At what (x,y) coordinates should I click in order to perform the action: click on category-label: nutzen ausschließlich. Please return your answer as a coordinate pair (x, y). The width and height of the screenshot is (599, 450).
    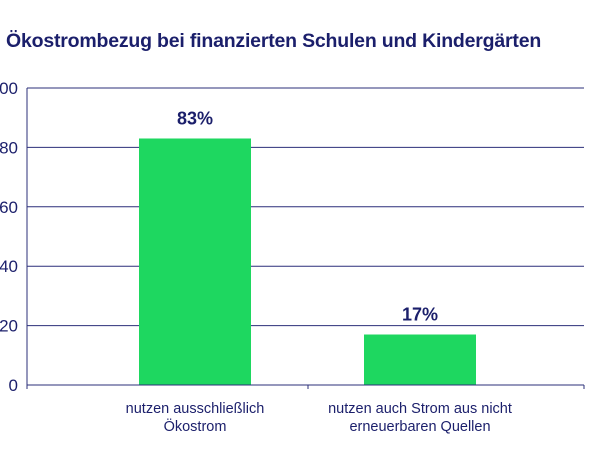
    Looking at the image, I should click on (195, 409).